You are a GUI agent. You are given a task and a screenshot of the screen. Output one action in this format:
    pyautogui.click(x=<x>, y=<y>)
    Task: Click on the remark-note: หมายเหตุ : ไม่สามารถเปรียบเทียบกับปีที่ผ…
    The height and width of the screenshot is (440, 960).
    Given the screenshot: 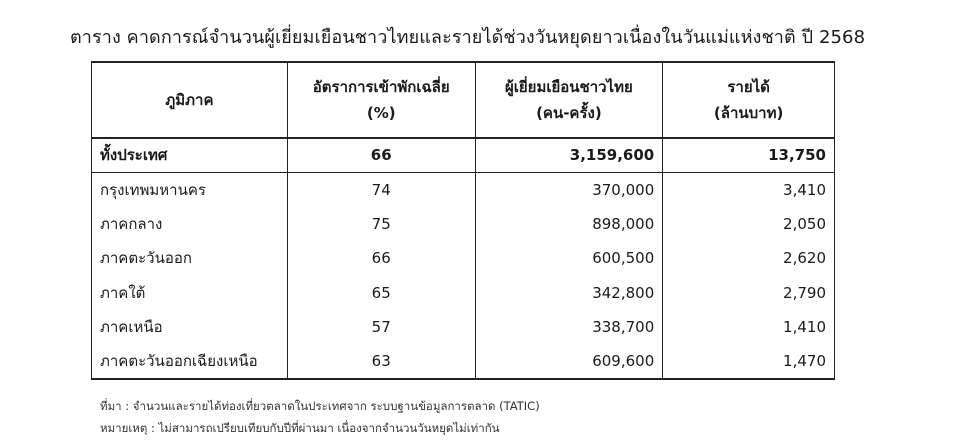 What is the action you would take?
    pyautogui.click(x=300, y=428)
    